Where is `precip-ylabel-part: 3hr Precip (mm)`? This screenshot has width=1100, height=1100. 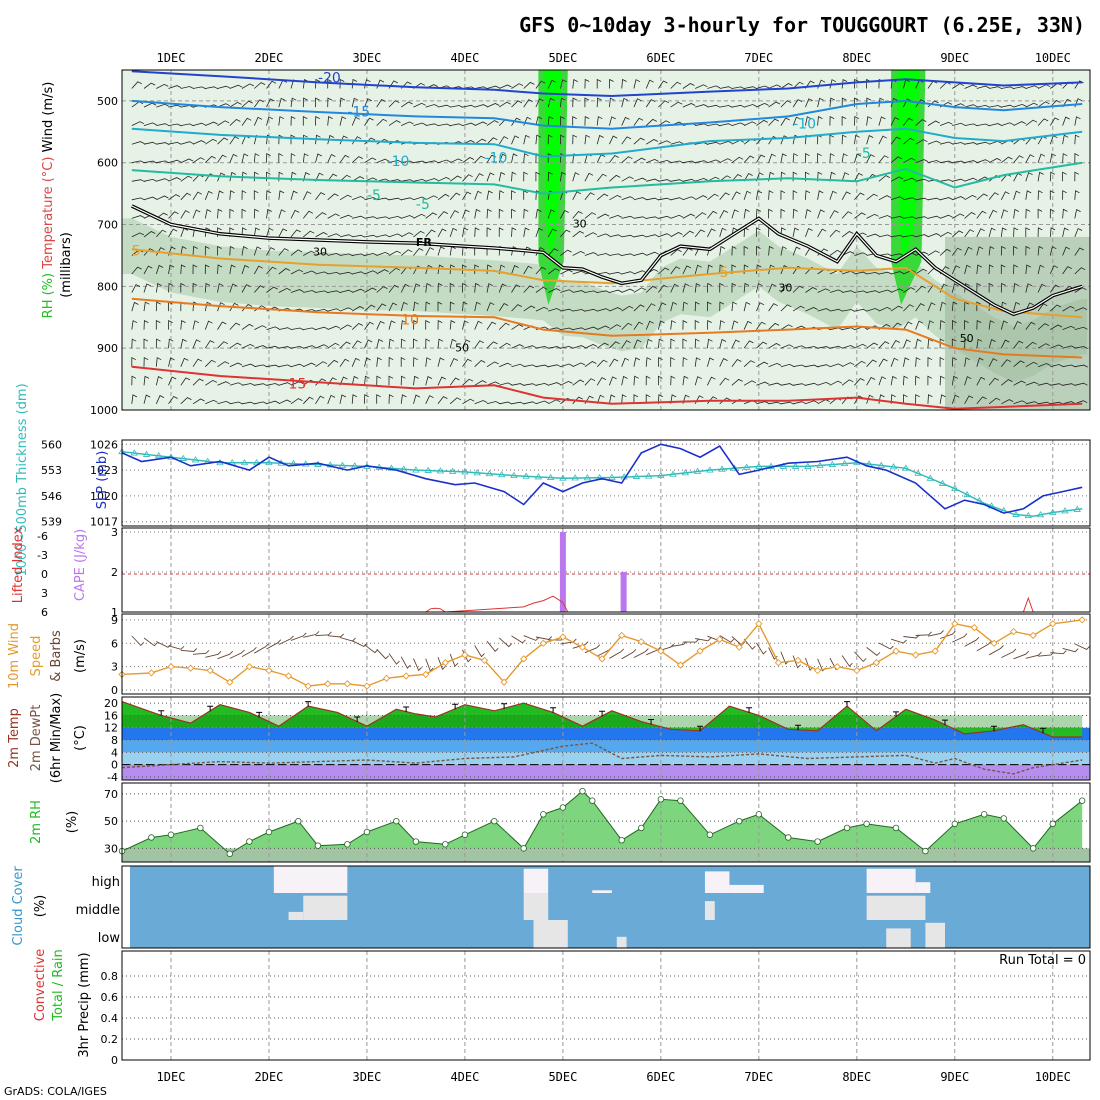
precip-ylabel-part: 3hr Precip (mm) is located at coordinates (84, 1004).